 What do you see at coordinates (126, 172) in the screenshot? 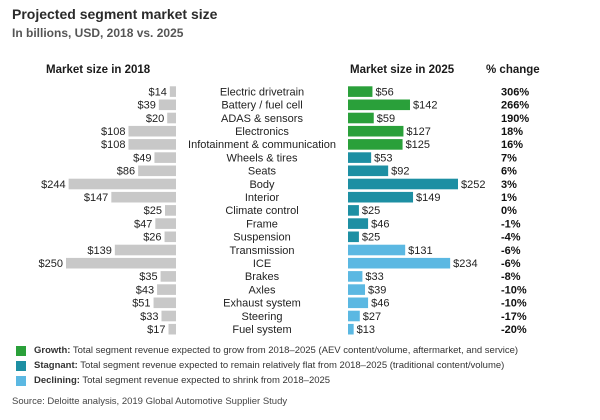
I see `value-label-2018-seats: $86` at bounding box center [126, 172].